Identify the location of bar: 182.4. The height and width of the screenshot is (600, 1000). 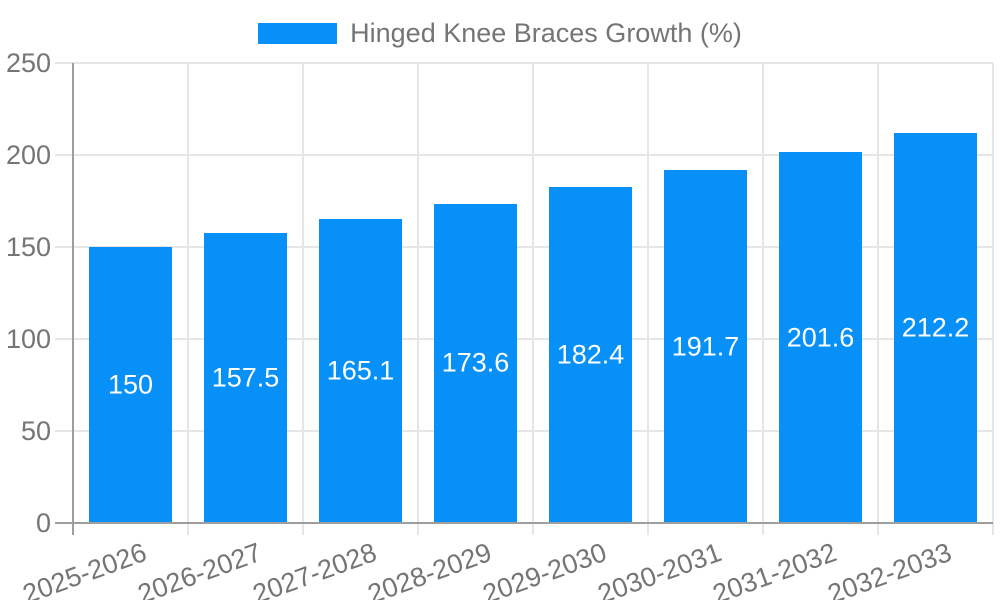
(590, 355).